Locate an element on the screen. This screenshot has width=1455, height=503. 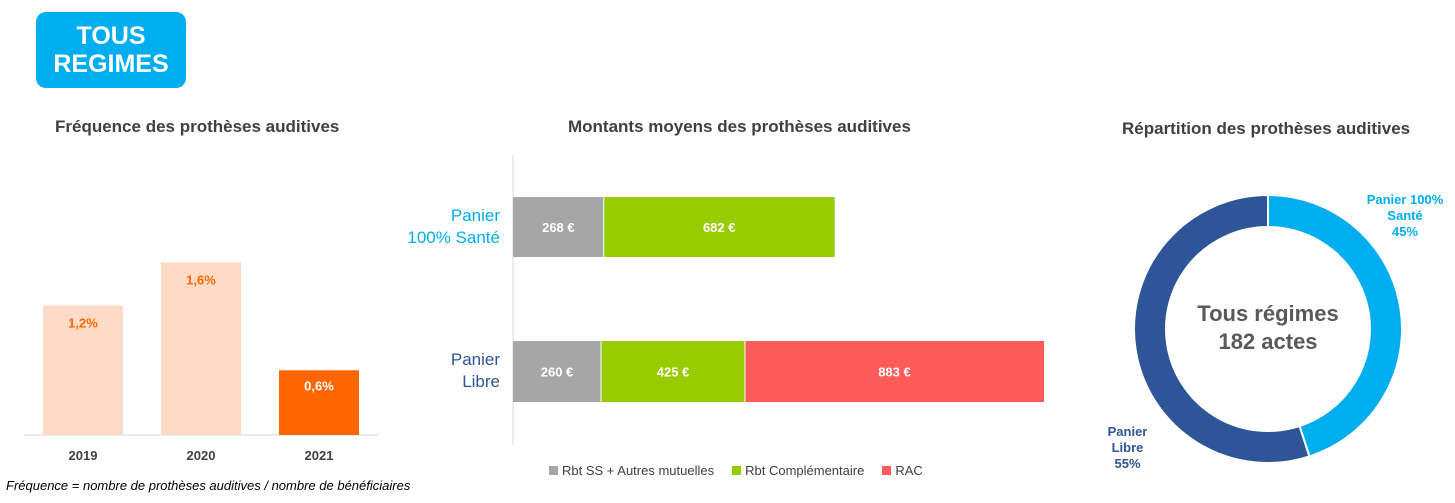
segment-value-label: 682 € is located at coordinates (719, 227).